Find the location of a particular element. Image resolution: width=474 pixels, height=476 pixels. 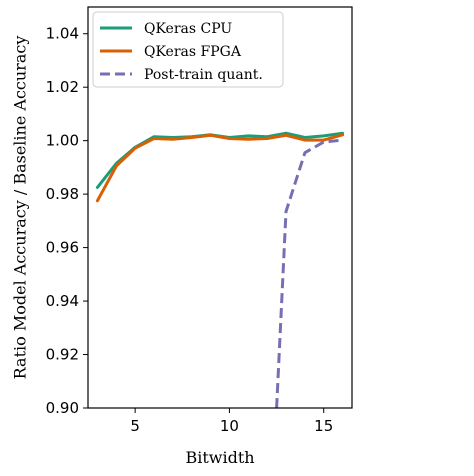

y-tick-label: 1.02 is located at coordinates (62, 87).